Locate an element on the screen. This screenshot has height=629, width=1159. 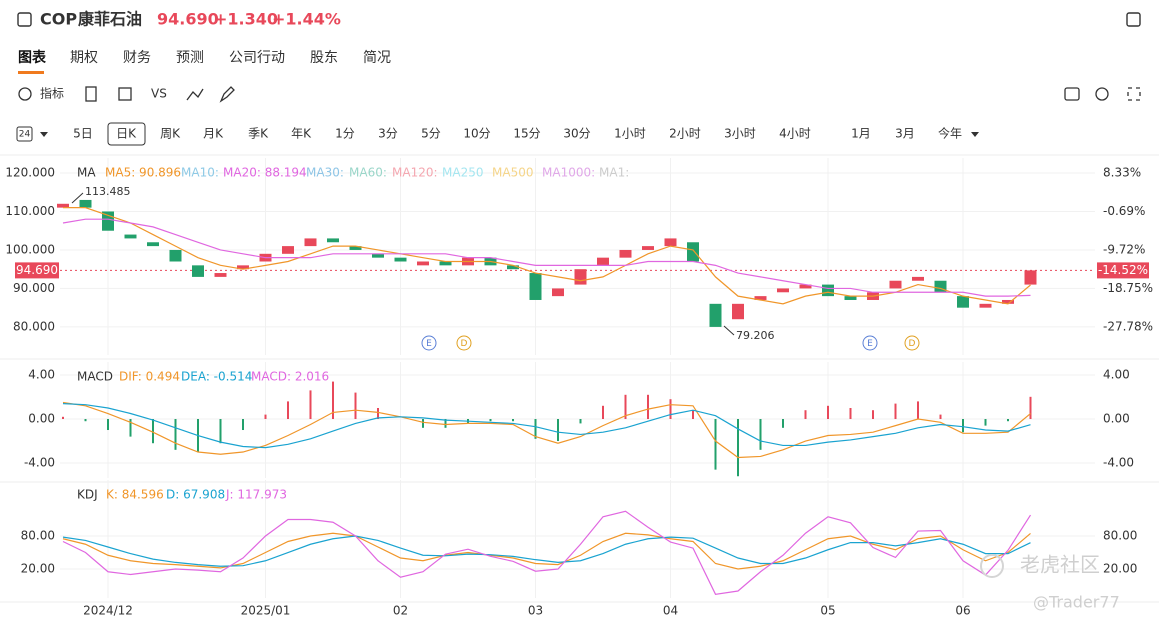
collapse-icon is located at coordinates (1133, 19).